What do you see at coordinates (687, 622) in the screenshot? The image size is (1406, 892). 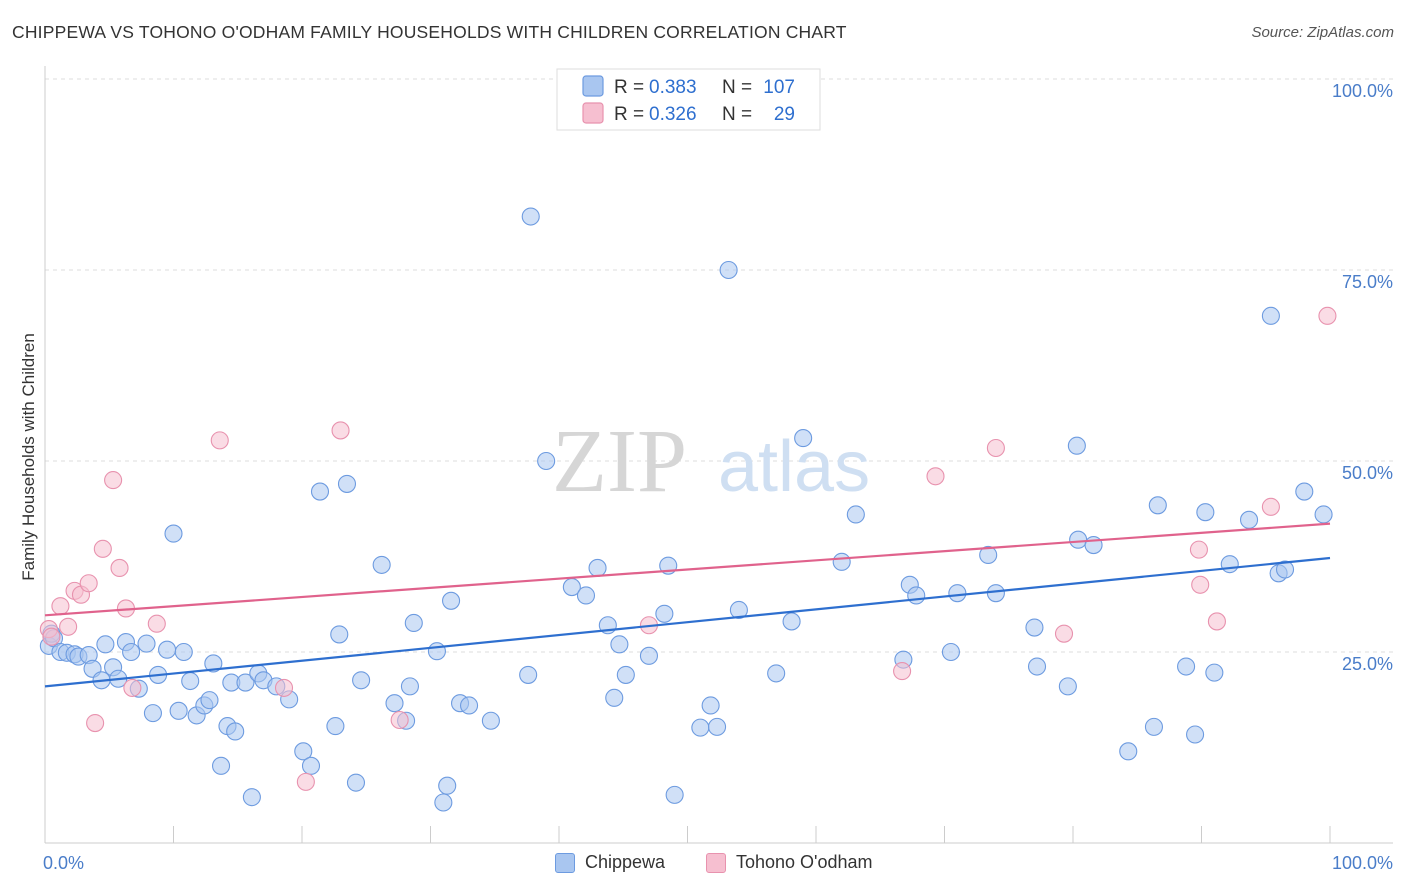 I see `trend-line-chippewa` at bounding box center [687, 622].